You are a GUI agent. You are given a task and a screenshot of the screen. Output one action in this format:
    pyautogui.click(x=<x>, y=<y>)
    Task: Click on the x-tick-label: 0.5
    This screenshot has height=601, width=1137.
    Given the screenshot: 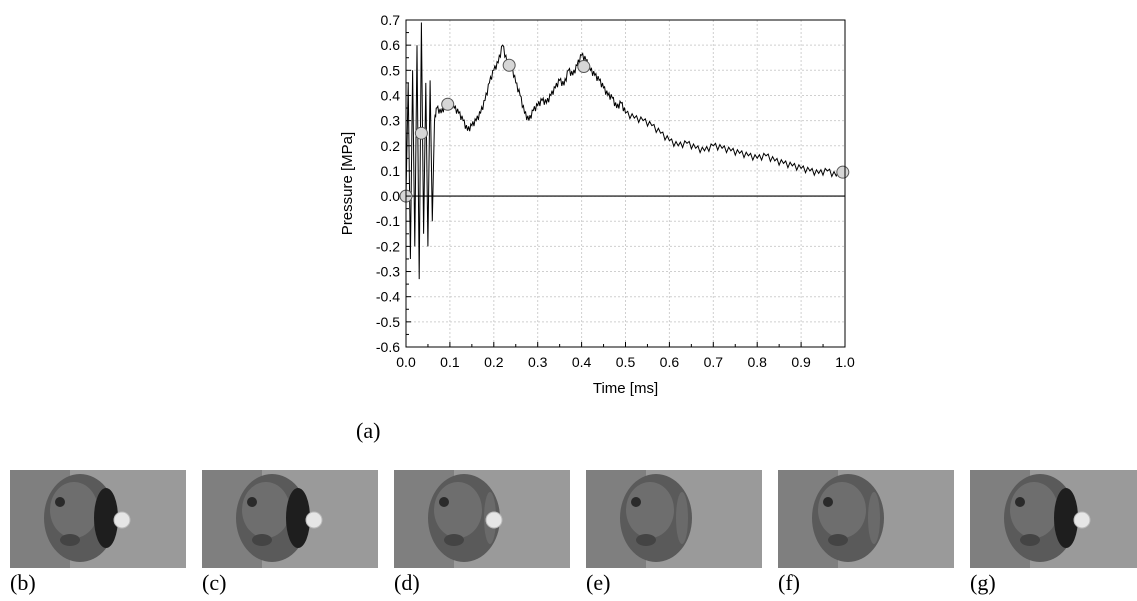 What is the action you would take?
    pyautogui.click(x=626, y=362)
    